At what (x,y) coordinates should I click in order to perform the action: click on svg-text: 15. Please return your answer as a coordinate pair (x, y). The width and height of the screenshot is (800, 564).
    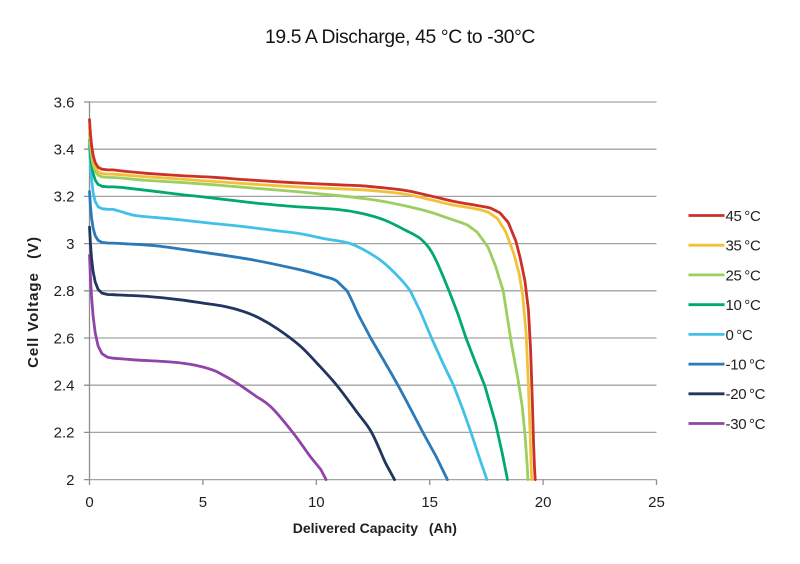
    Looking at the image, I should click on (429, 502).